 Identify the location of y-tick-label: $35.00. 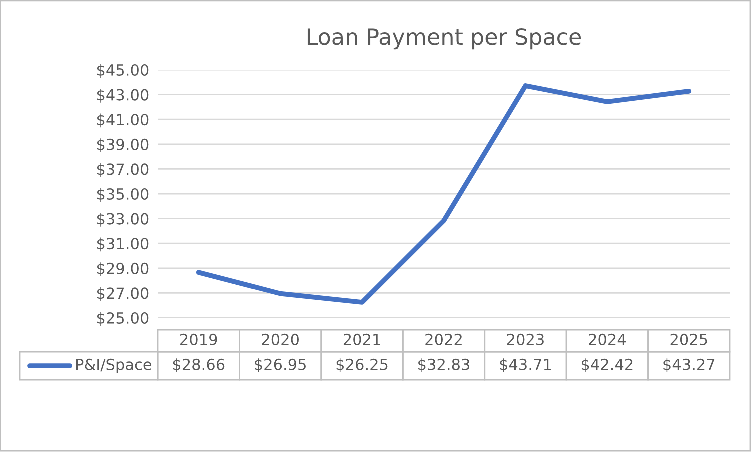
(123, 195).